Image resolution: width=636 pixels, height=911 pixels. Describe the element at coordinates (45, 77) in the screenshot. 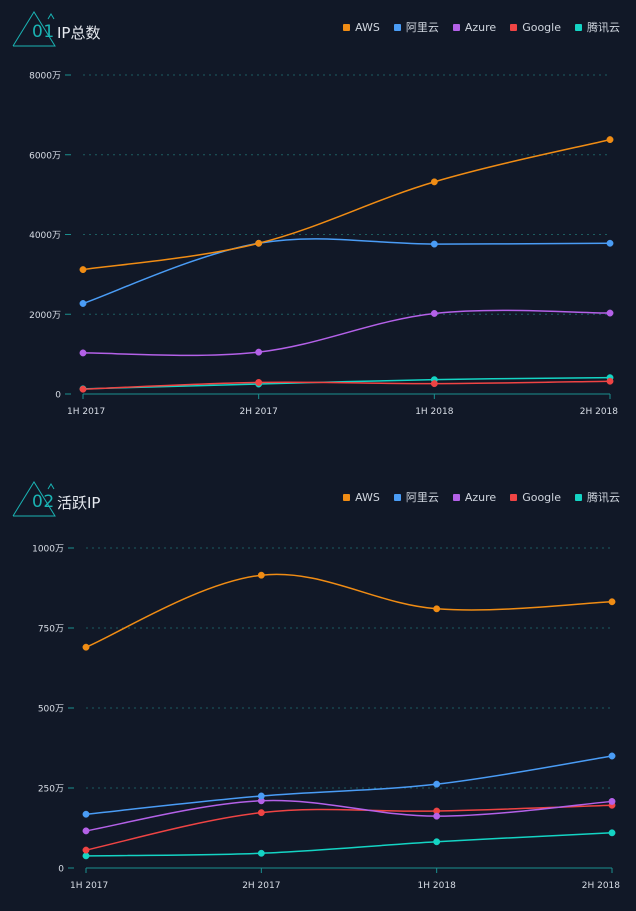

I see `y-tick-label: 8000万` at that location.